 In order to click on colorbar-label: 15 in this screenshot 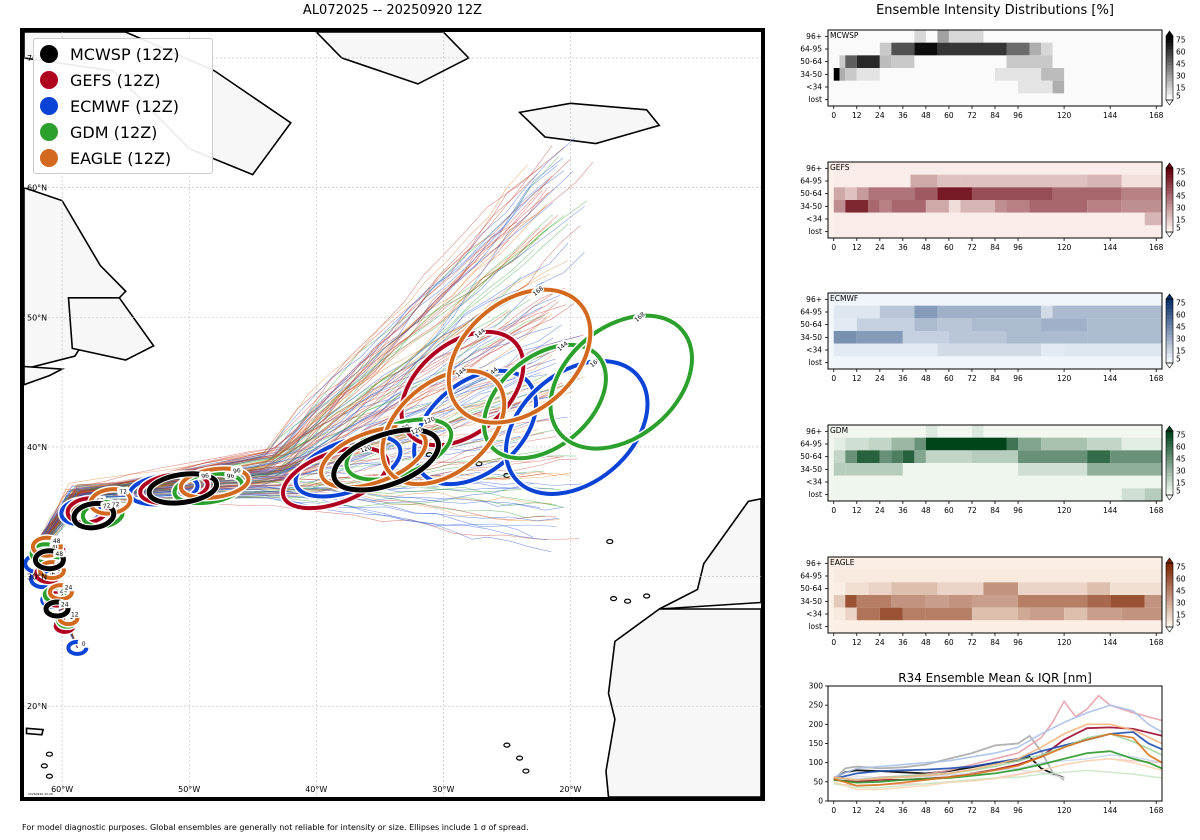, I will do `click(1181, 615)`.